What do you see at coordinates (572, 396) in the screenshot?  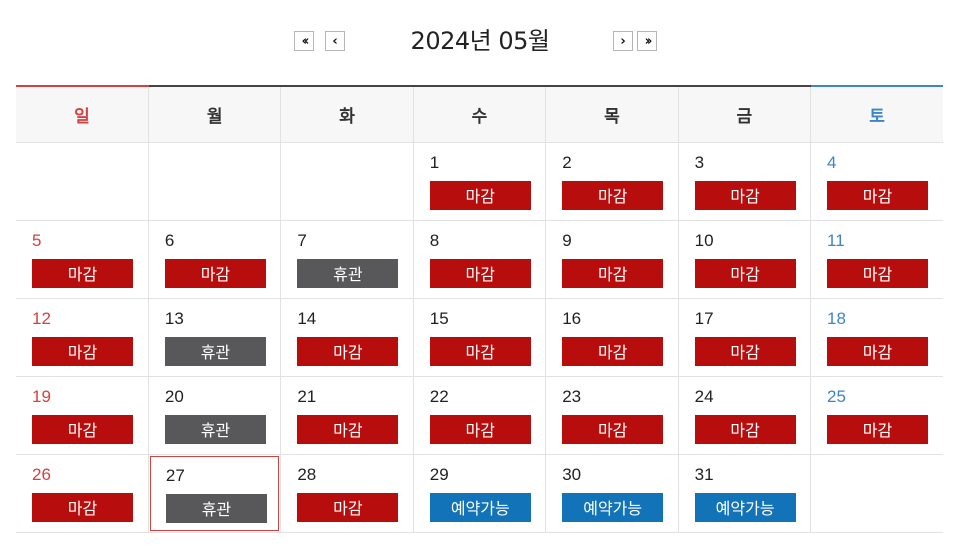 I see `day-number: 23` at bounding box center [572, 396].